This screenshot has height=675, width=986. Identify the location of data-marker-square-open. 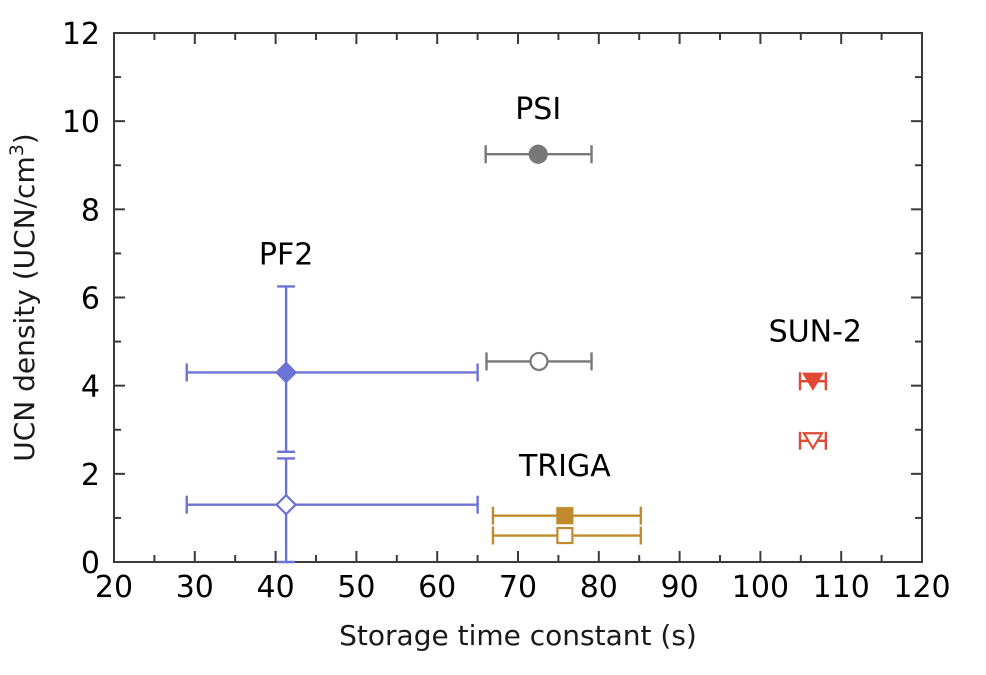
(565, 535).